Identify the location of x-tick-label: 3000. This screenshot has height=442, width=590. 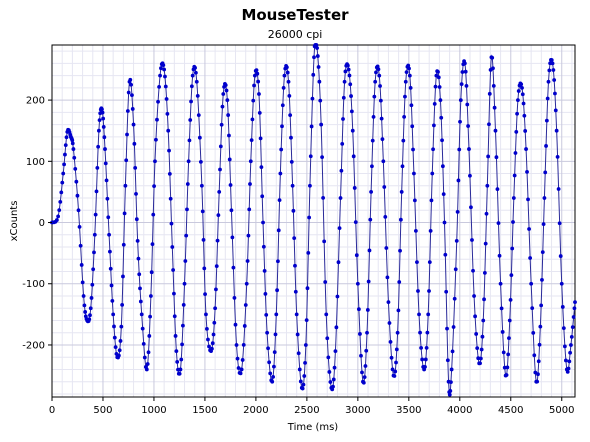
(357, 410).